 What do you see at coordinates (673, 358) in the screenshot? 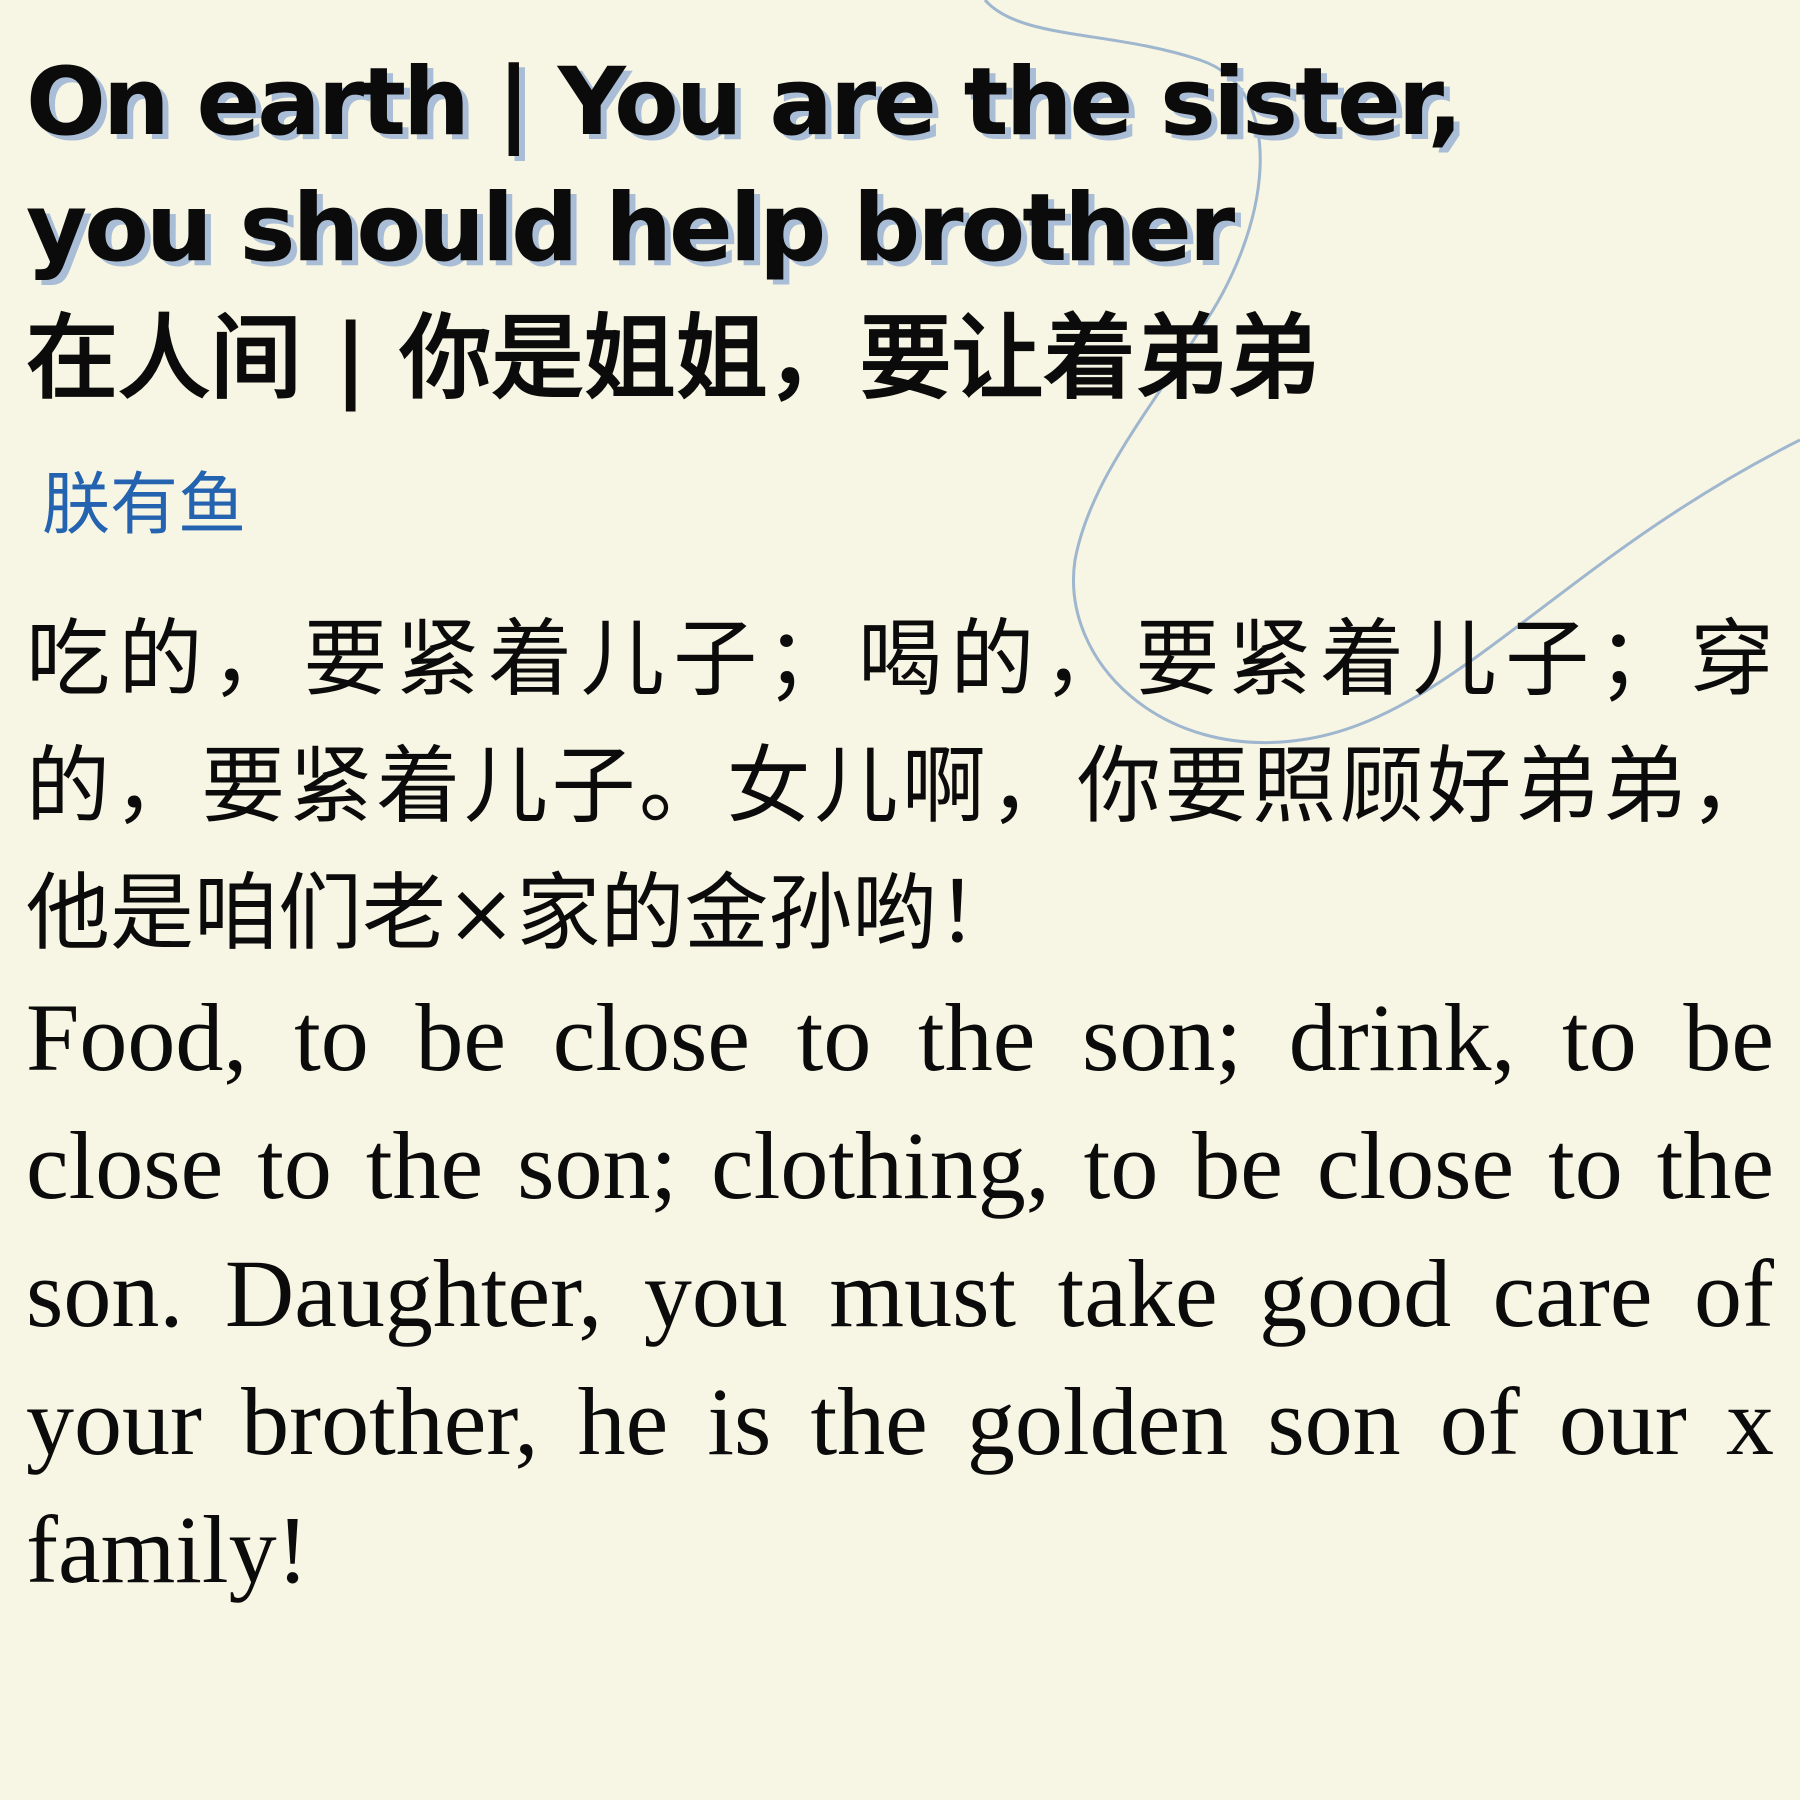
I see `title-chinese: 在人间 | 你是姐姐，要让着弟弟` at bounding box center [673, 358].